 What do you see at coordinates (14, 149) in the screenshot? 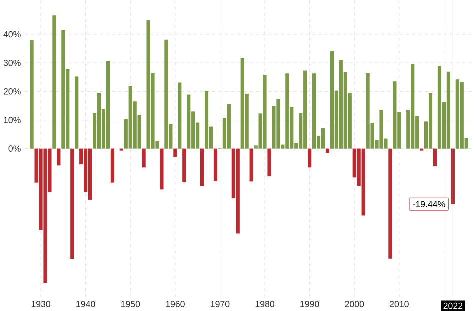
I see `y-tick-label: 0%` at bounding box center [14, 149].